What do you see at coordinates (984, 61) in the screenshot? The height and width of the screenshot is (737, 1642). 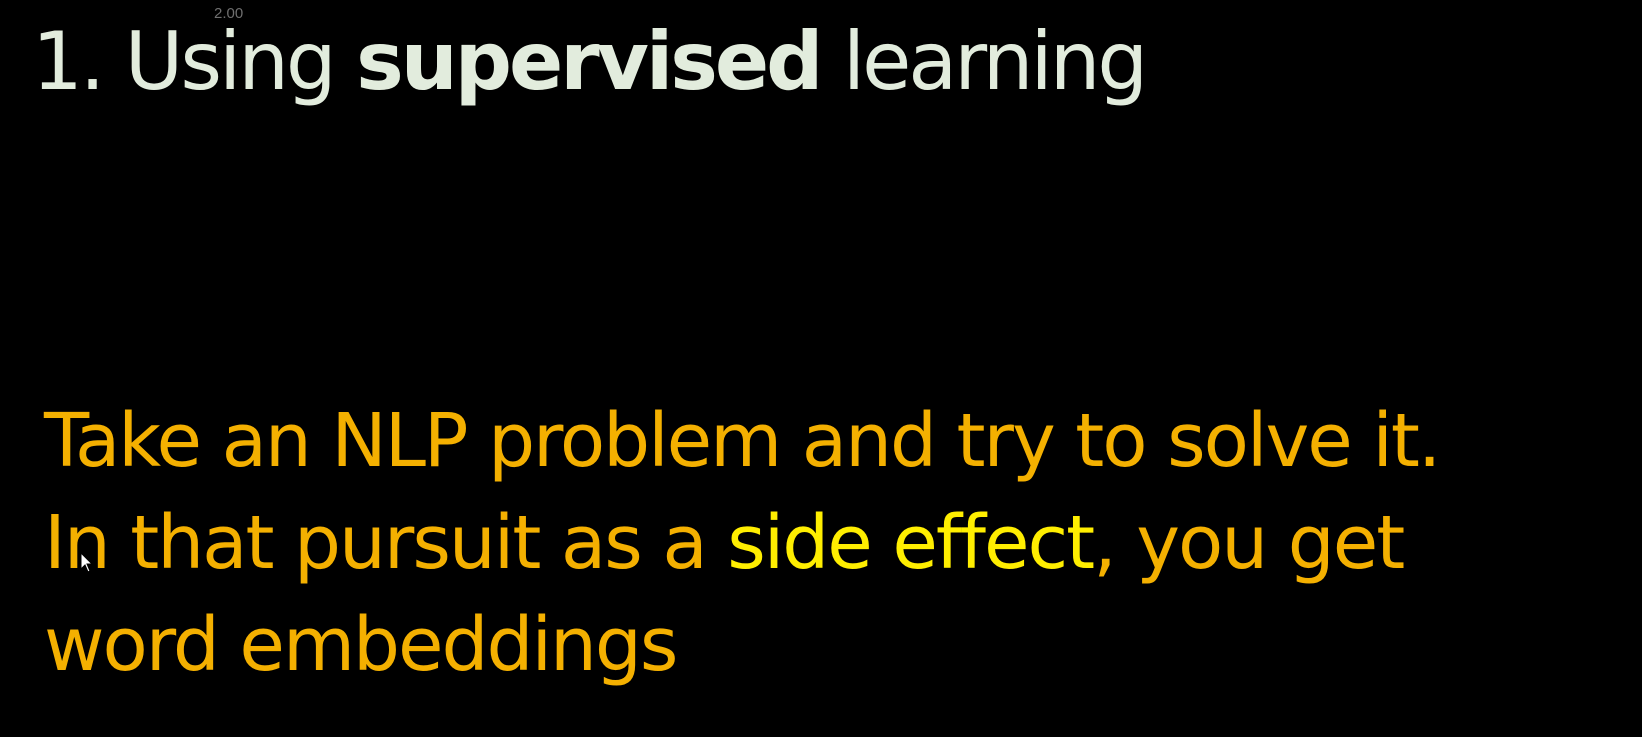 I see `title-suffix: learning` at bounding box center [984, 61].